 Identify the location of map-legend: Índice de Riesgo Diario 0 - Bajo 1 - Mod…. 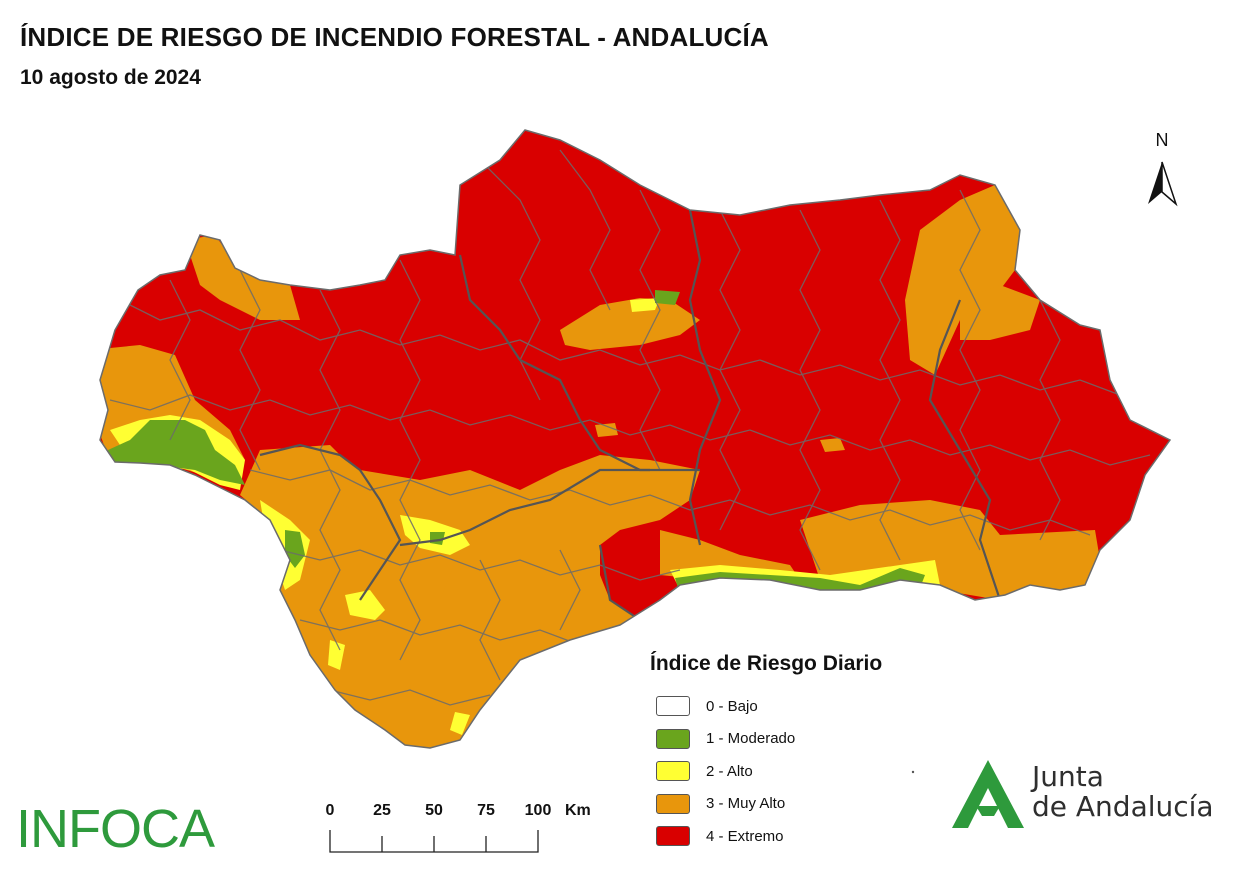
(766, 752).